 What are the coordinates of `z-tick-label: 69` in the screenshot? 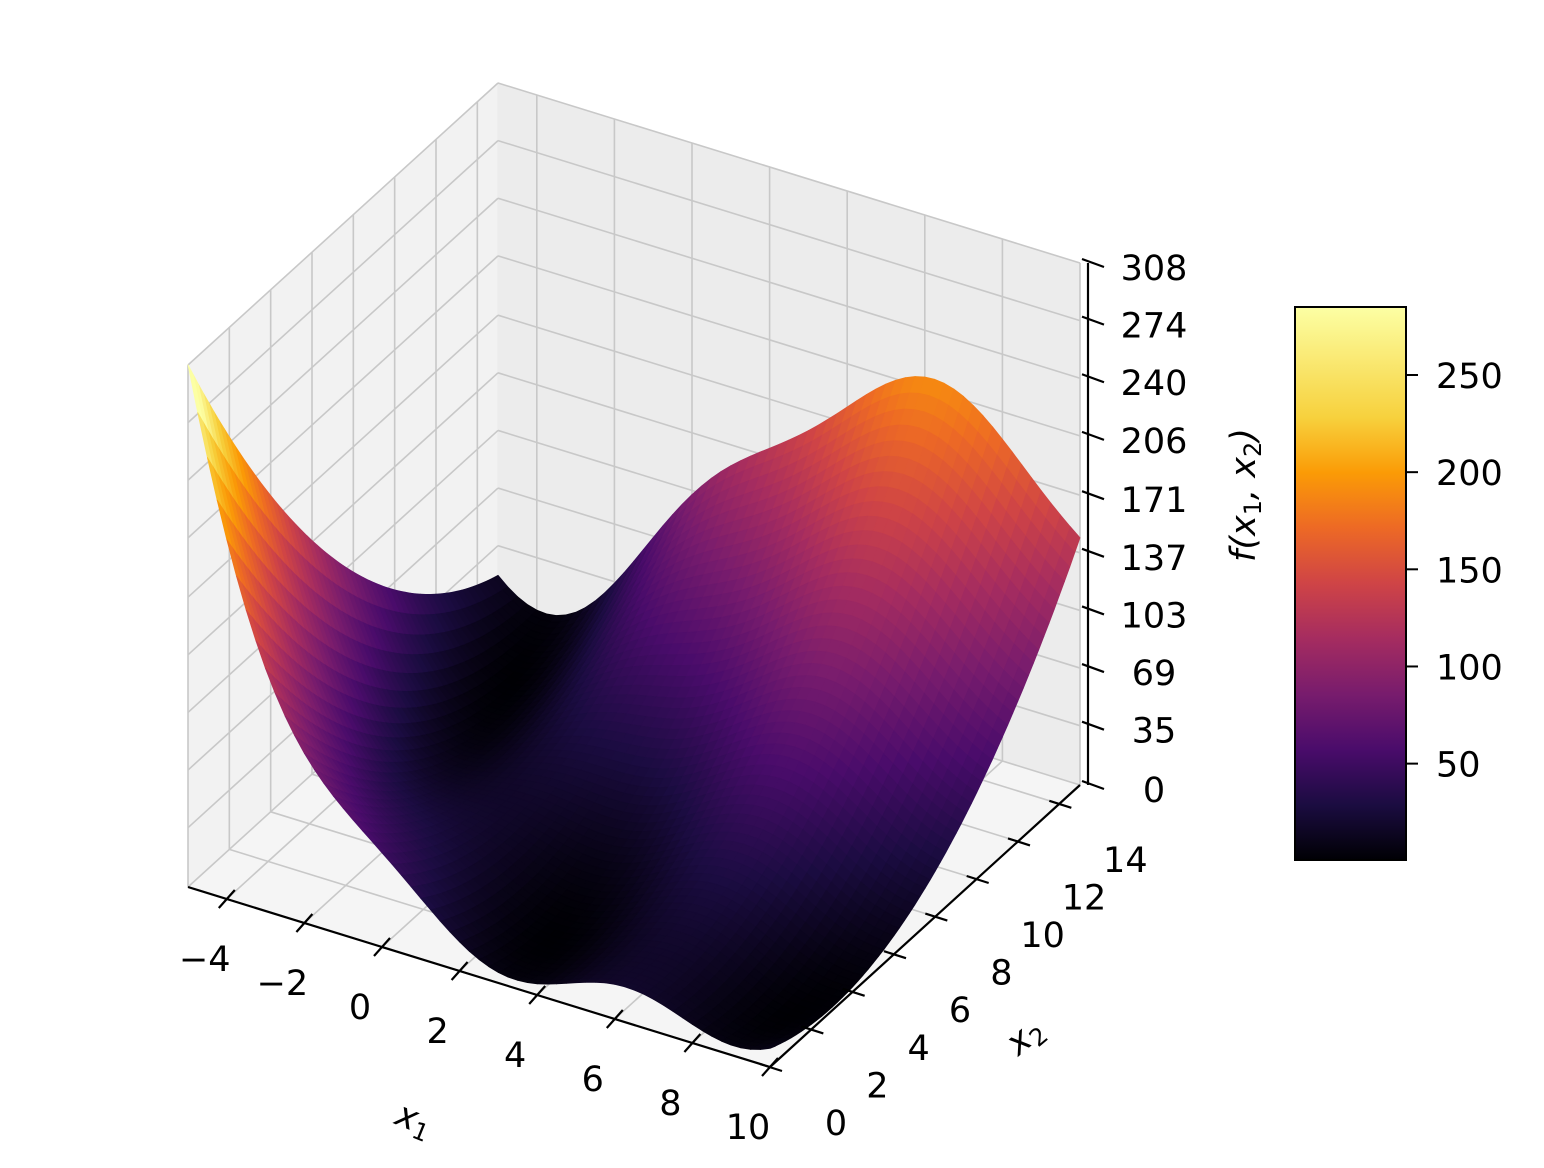 It's located at (1154, 674).